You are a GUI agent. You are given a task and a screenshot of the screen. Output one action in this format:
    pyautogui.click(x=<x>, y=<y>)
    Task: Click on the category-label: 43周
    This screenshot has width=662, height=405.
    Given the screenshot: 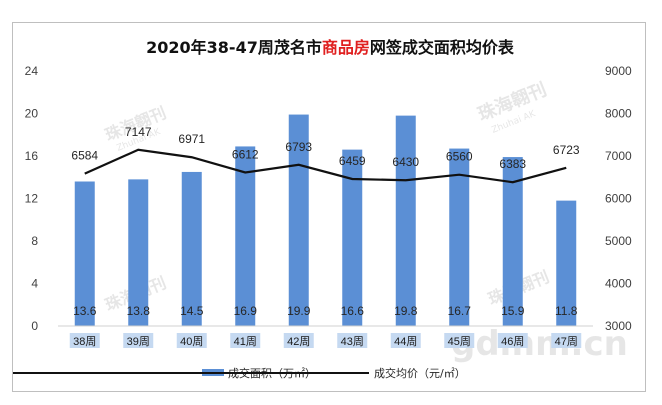 What is the action you would take?
    pyautogui.click(x=352, y=341)
    